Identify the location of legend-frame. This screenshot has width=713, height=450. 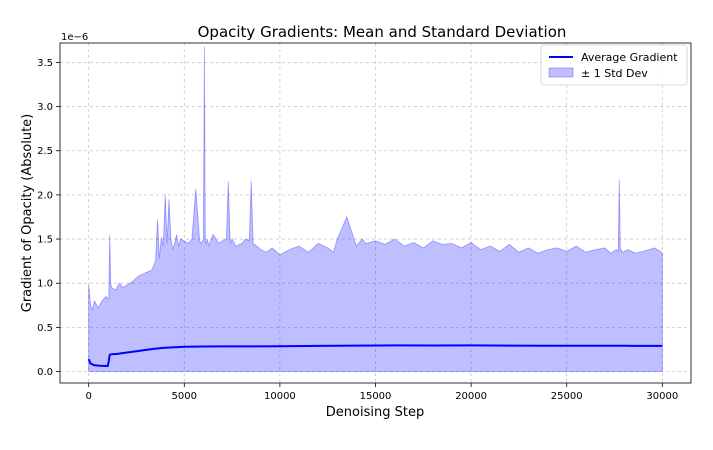
(614, 65).